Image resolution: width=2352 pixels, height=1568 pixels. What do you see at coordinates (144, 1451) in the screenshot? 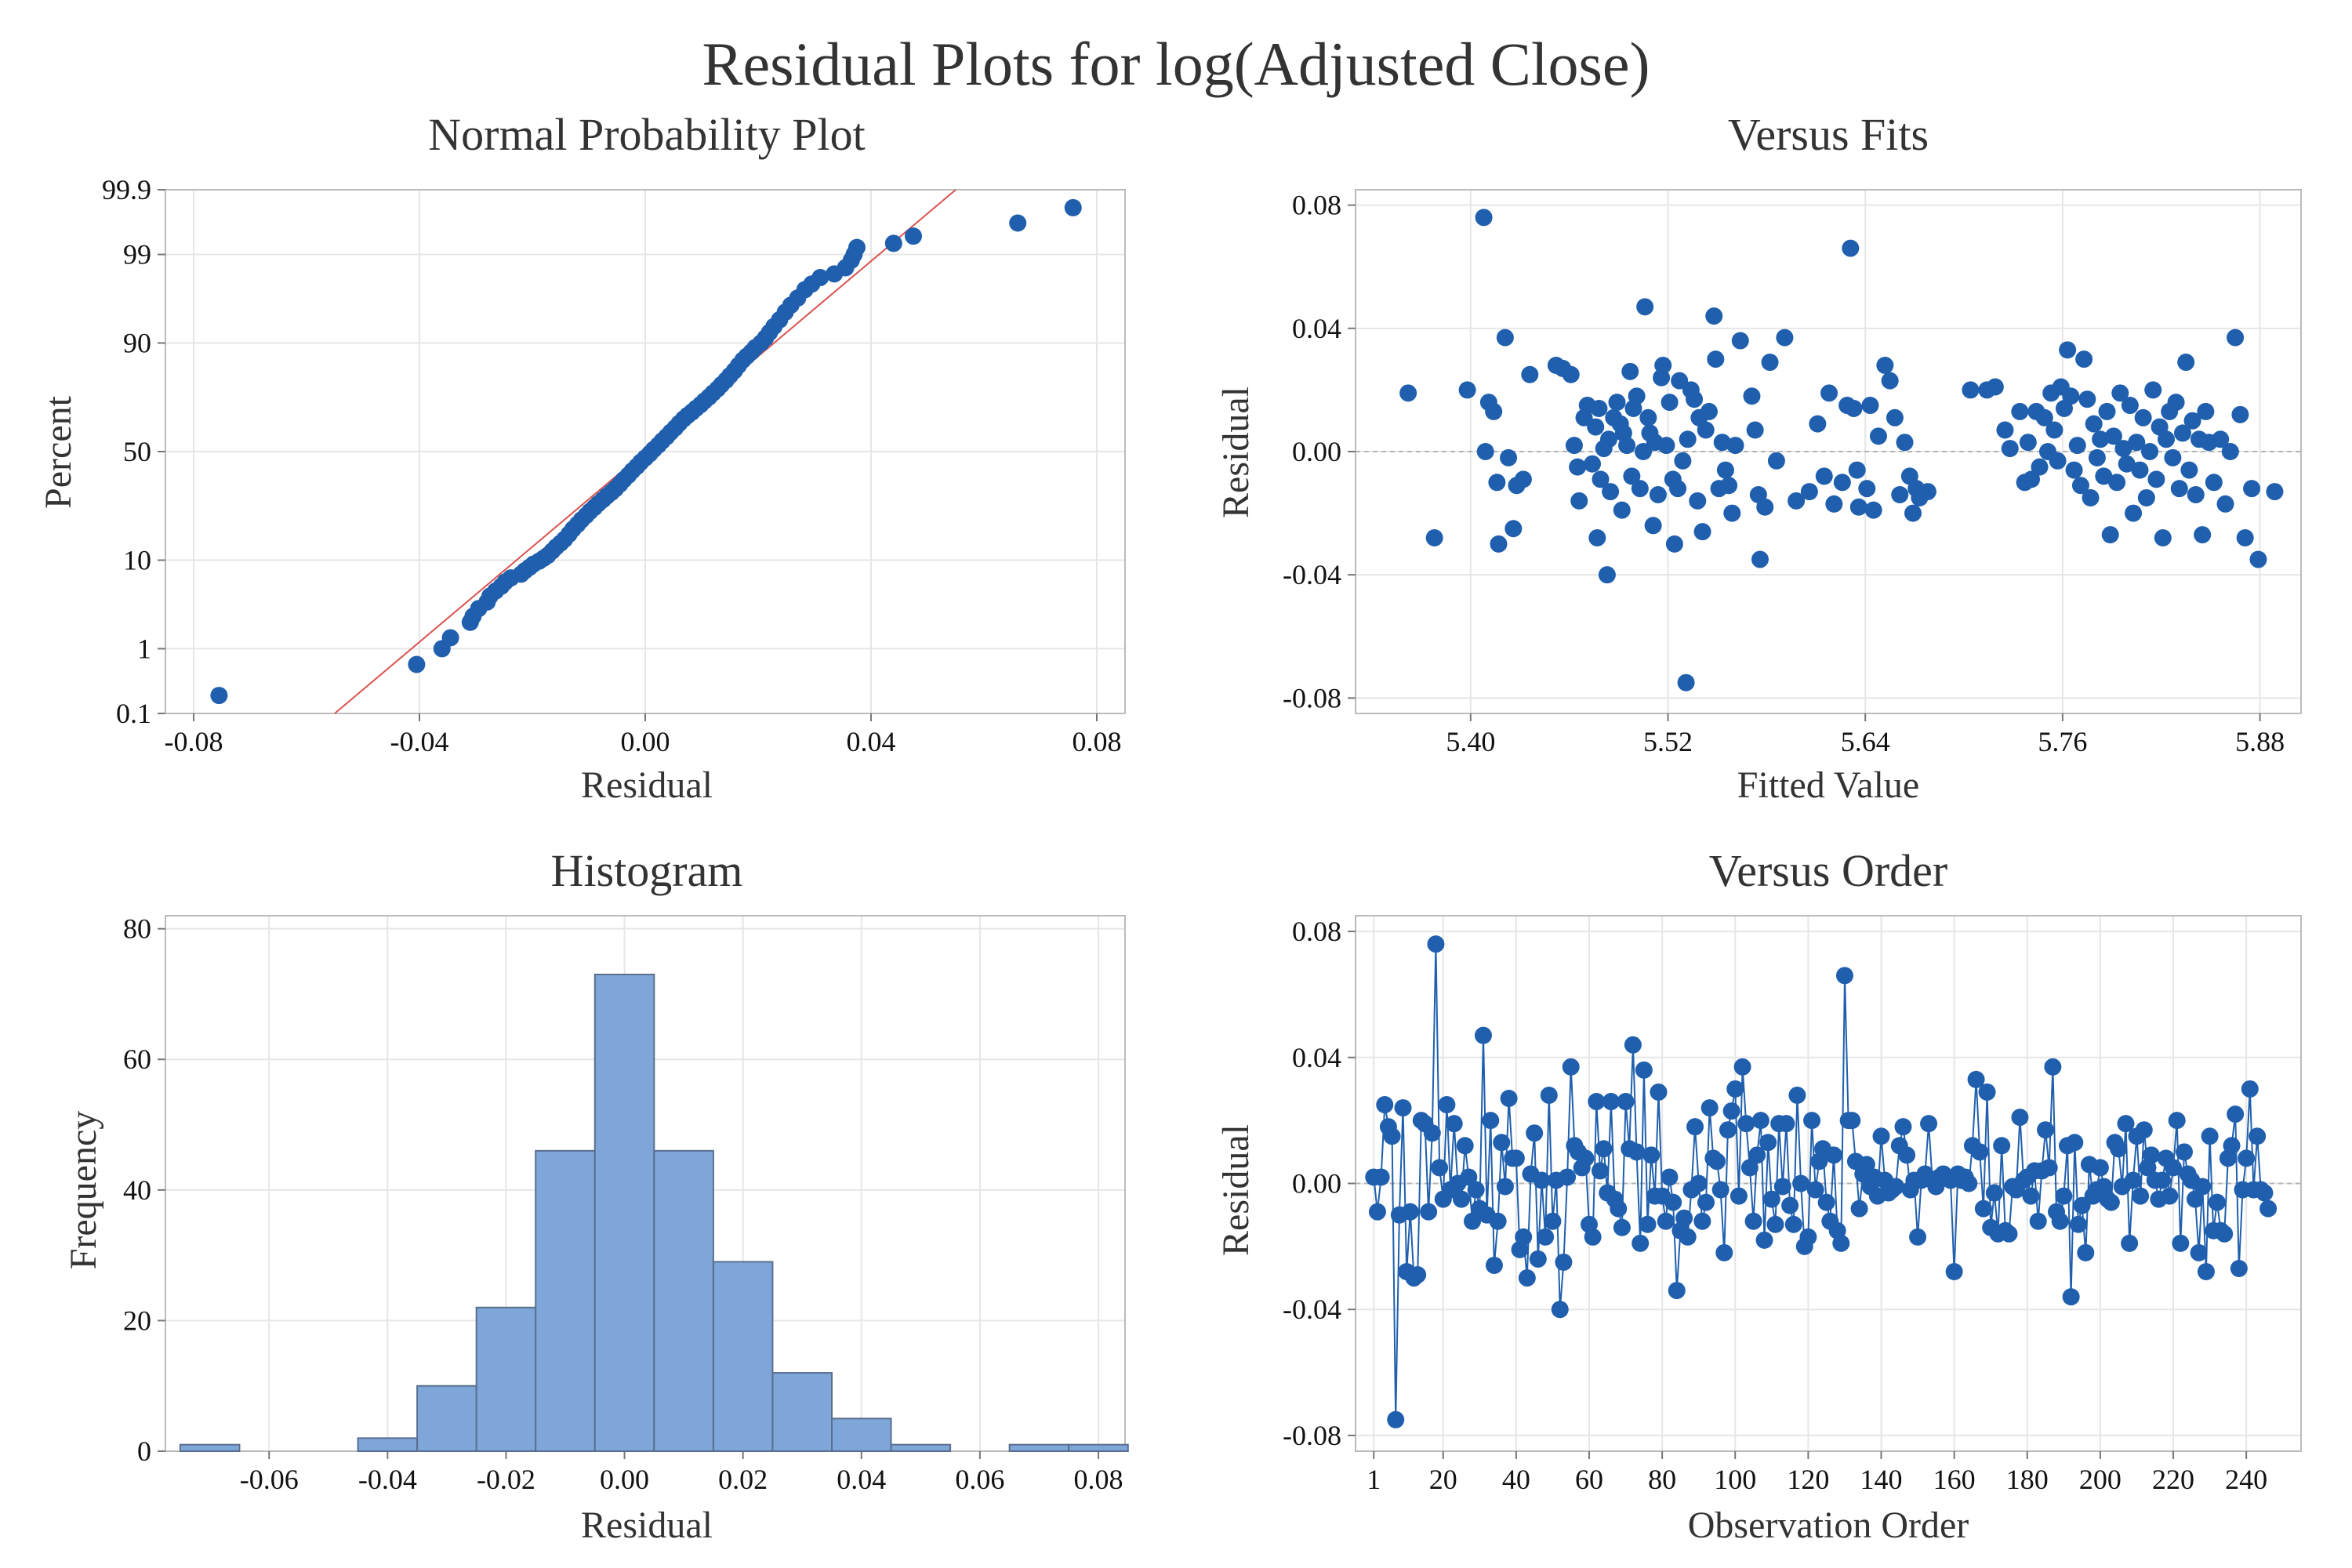
I see `y-tick-label: 0` at bounding box center [144, 1451].